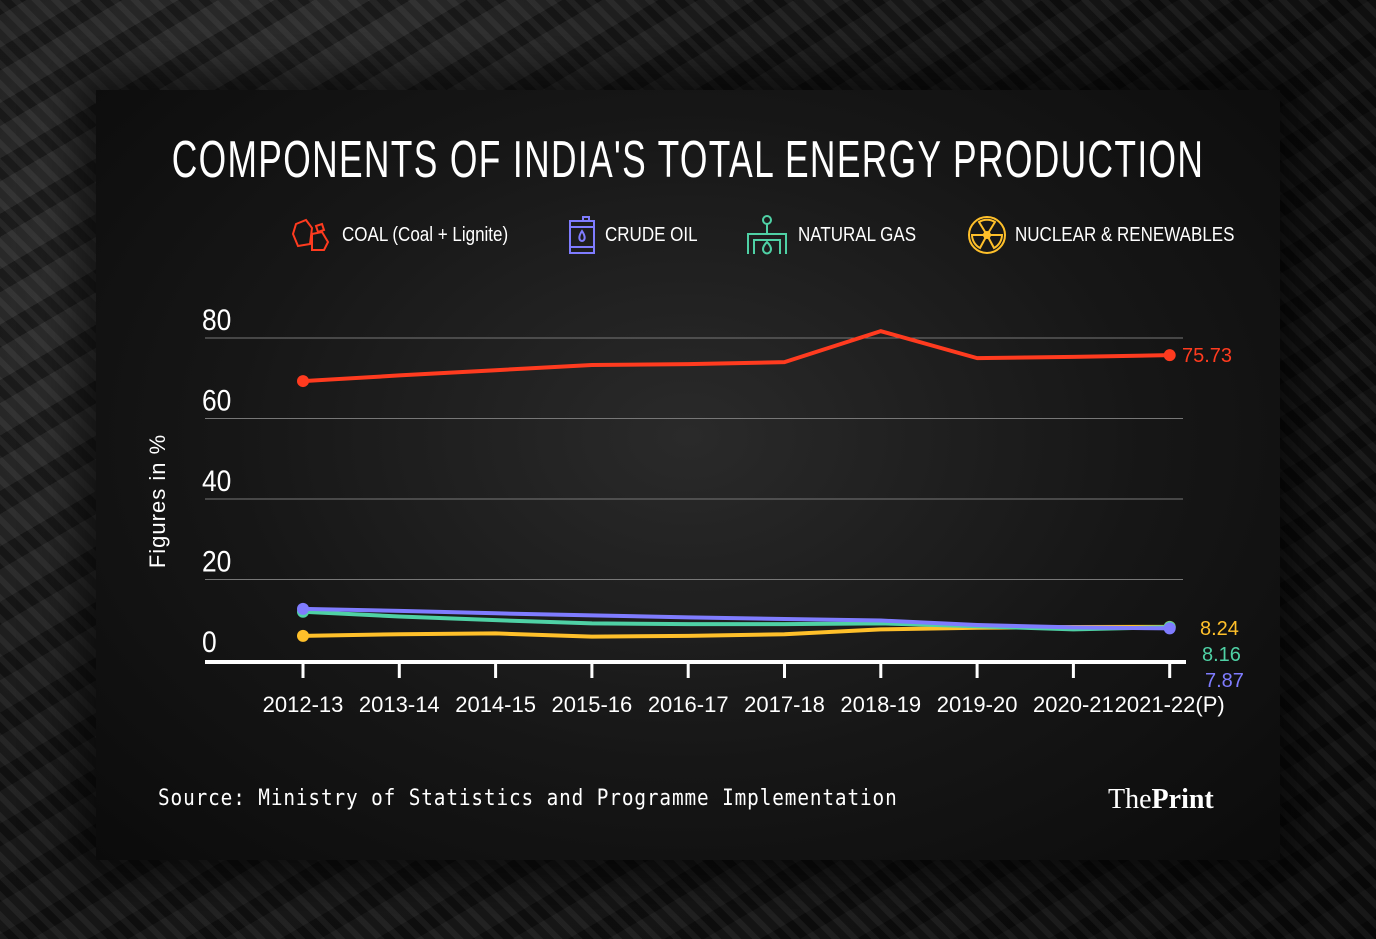 The height and width of the screenshot is (939, 1376). What do you see at coordinates (582, 235) in the screenshot?
I see `oil-barrel-icon` at bounding box center [582, 235].